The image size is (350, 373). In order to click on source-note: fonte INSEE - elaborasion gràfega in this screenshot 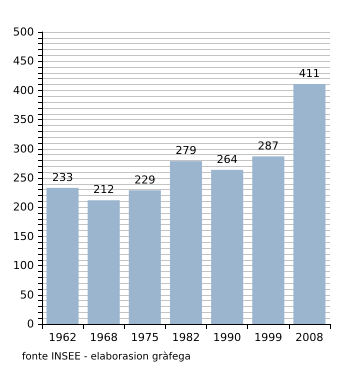, I will do `click(106, 357)`.